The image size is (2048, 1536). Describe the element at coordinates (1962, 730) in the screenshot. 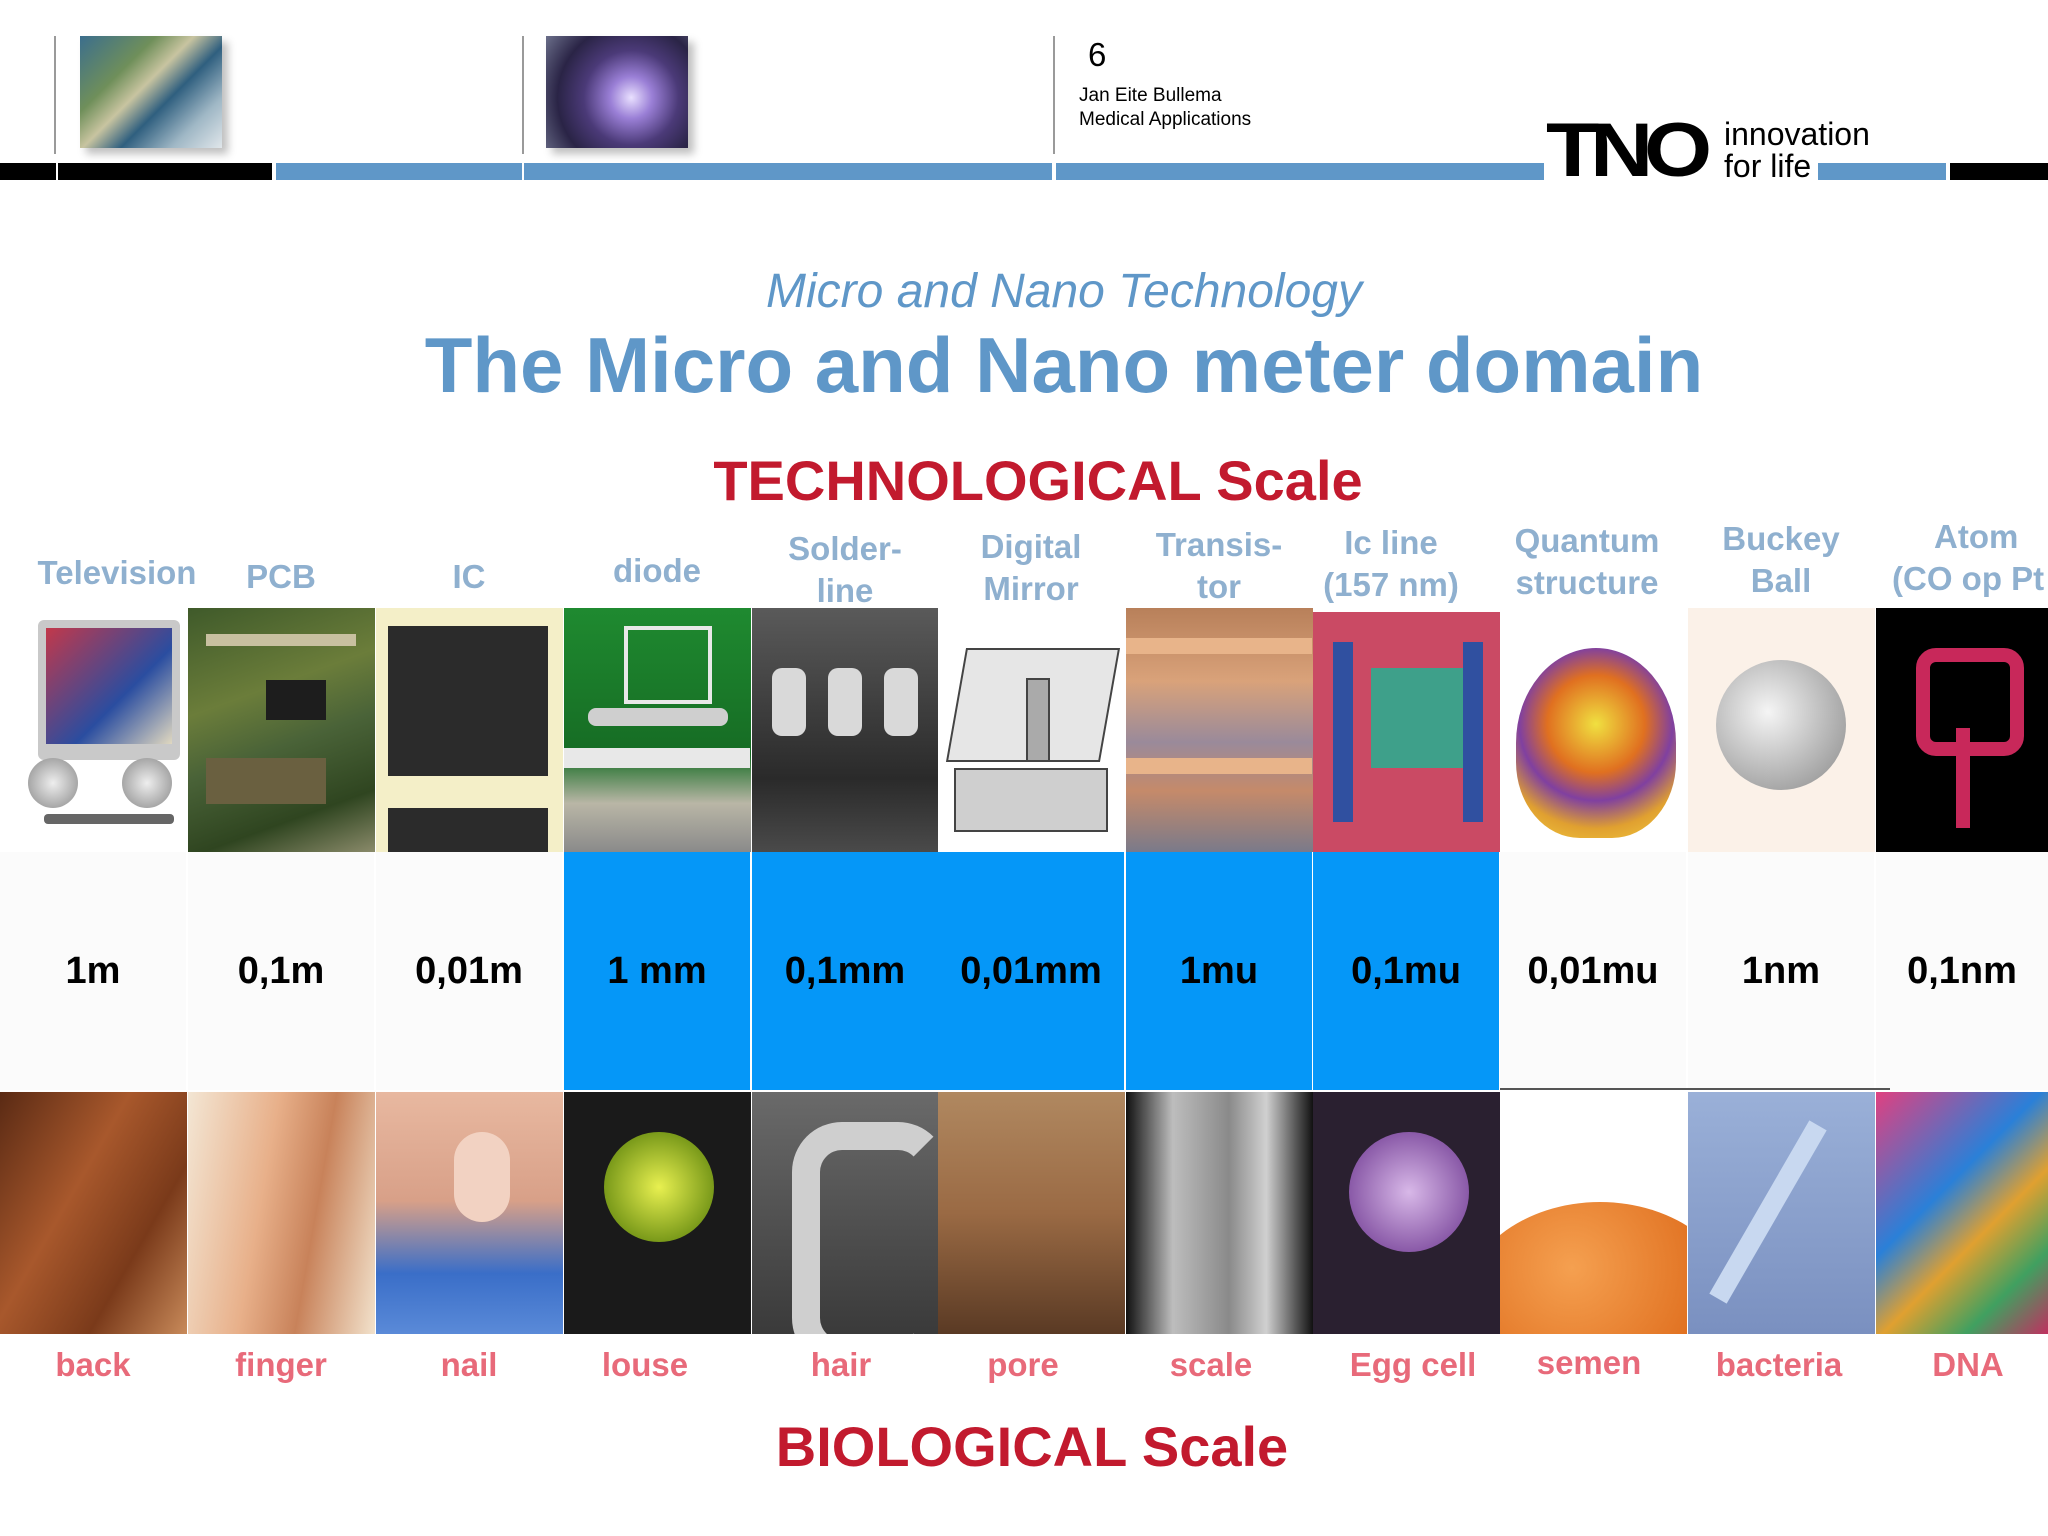

I see `atom-image` at that location.